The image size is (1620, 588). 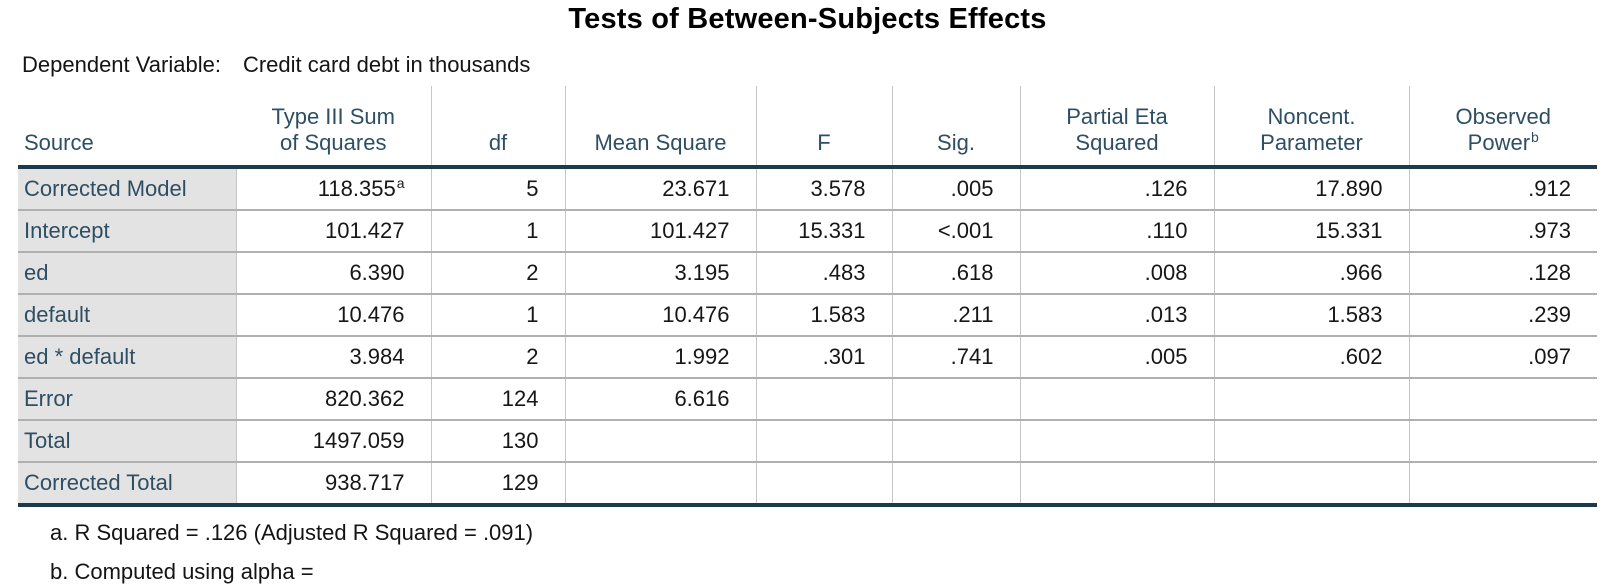 I want to click on data-cell: 6.616, so click(x=660, y=399).